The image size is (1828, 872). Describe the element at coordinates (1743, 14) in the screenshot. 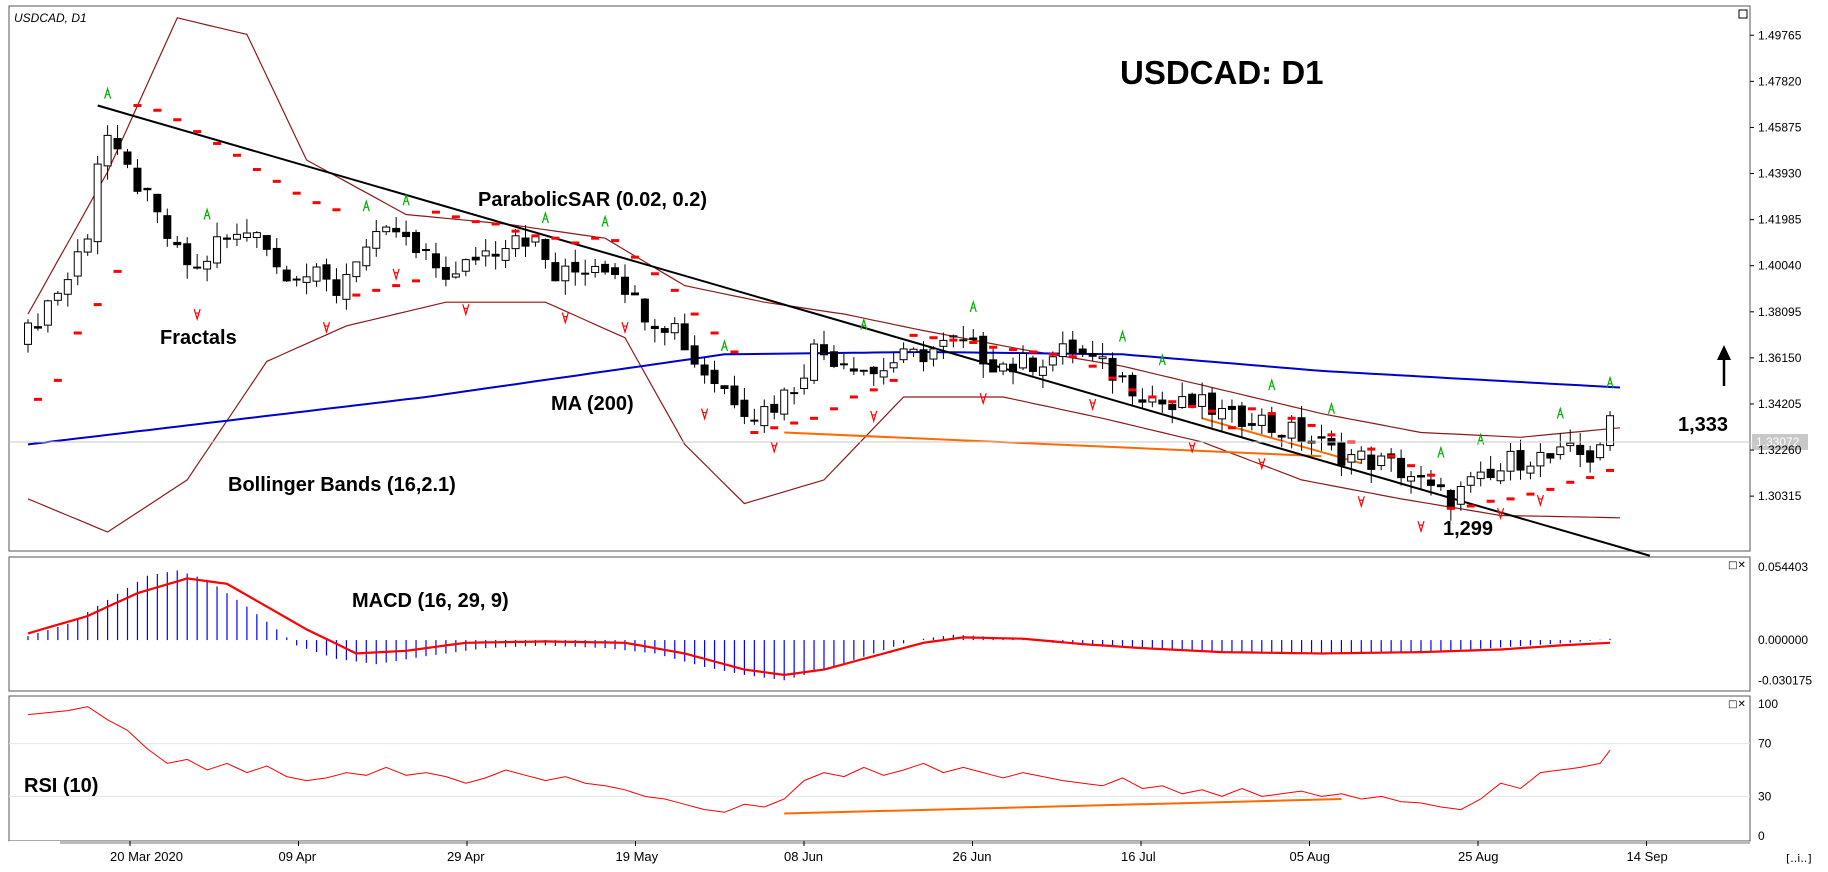

I see `maximize-icon` at that location.